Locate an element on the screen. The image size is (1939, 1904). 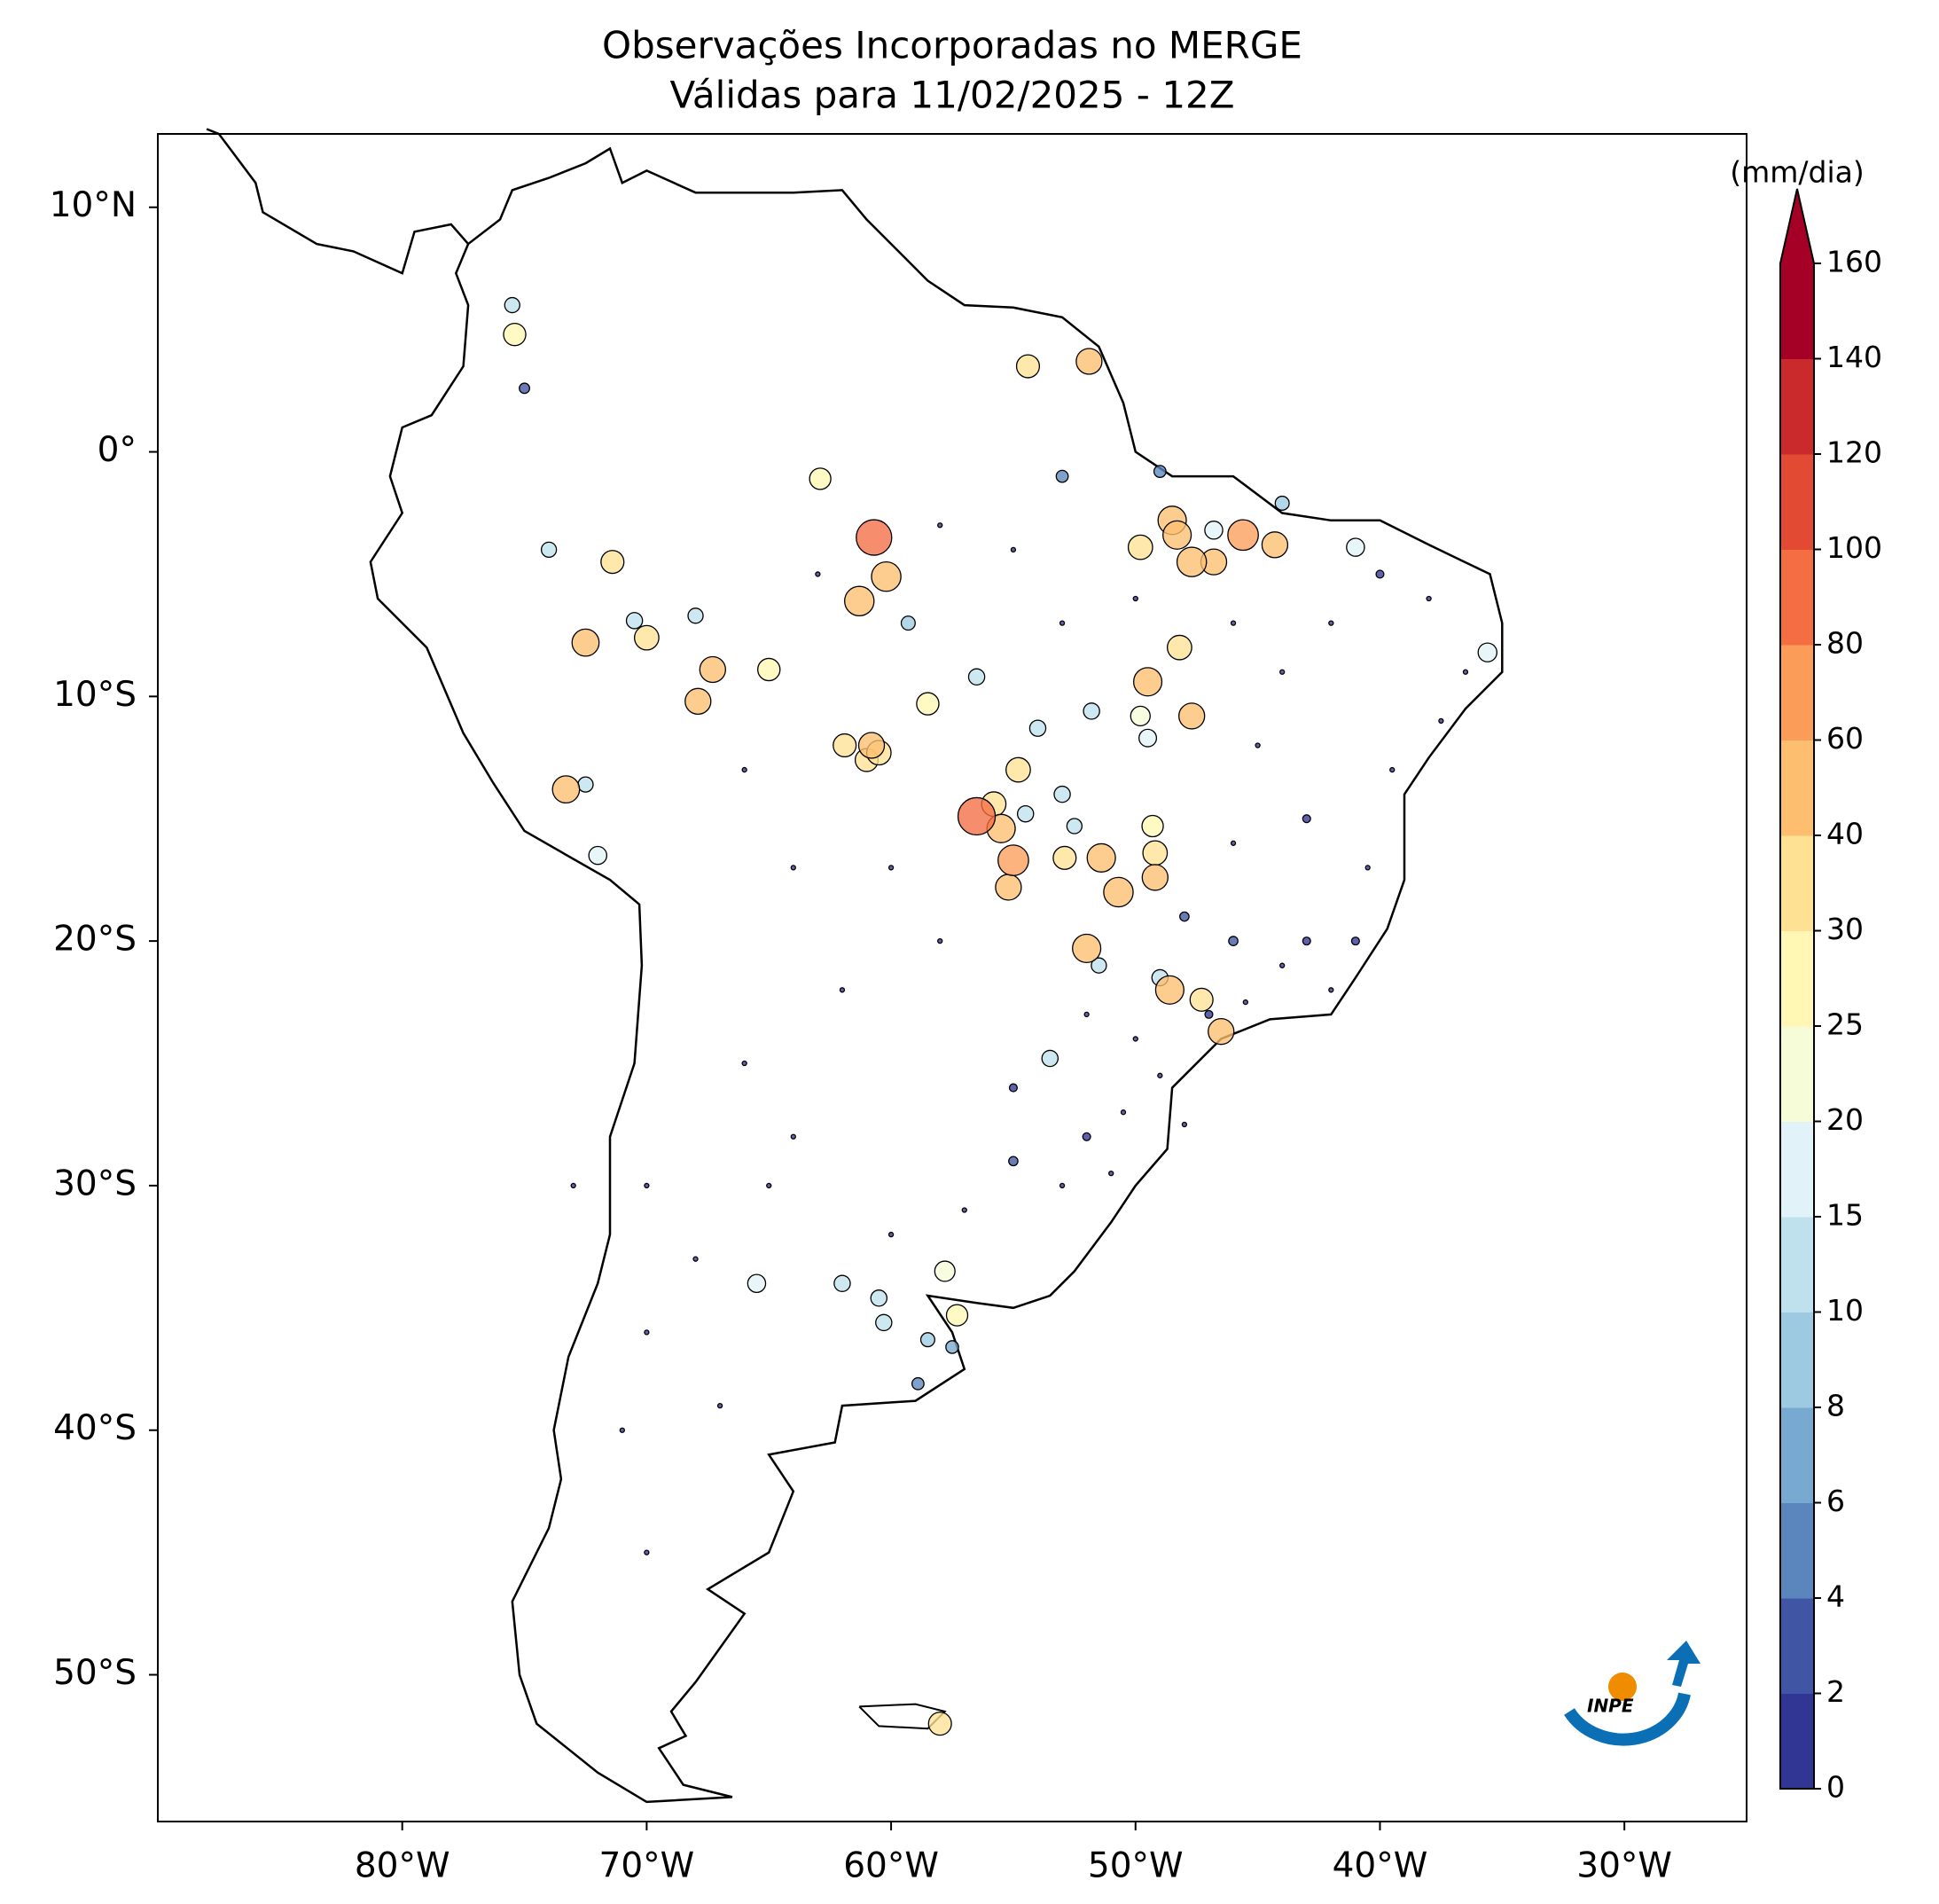
x-tick-label: 30°W is located at coordinates (1624, 1866).